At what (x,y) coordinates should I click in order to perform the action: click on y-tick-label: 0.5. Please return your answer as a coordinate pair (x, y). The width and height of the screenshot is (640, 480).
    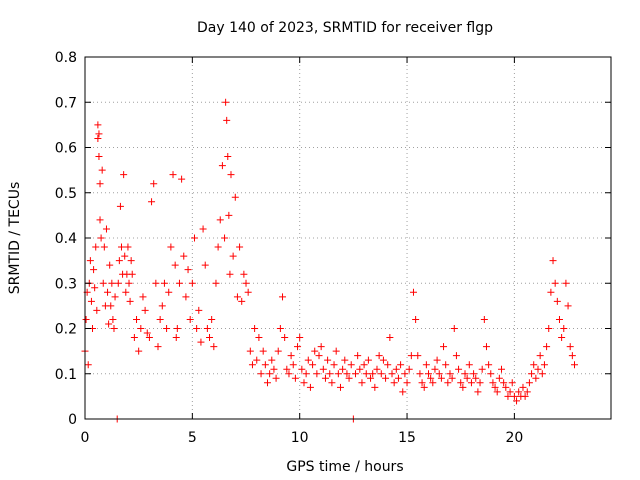
    Looking at the image, I should click on (66, 194).